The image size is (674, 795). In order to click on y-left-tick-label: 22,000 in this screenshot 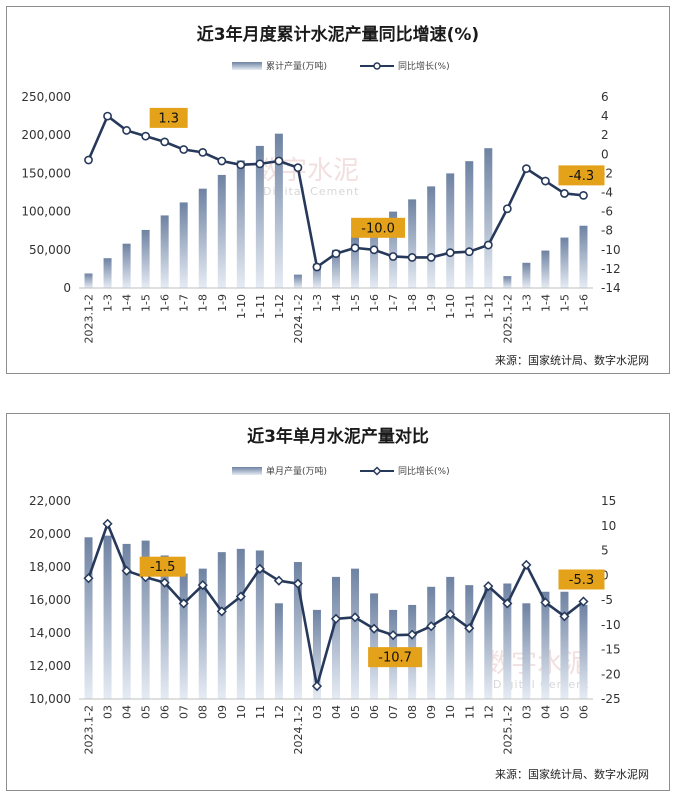, I will do `click(50, 501)`.